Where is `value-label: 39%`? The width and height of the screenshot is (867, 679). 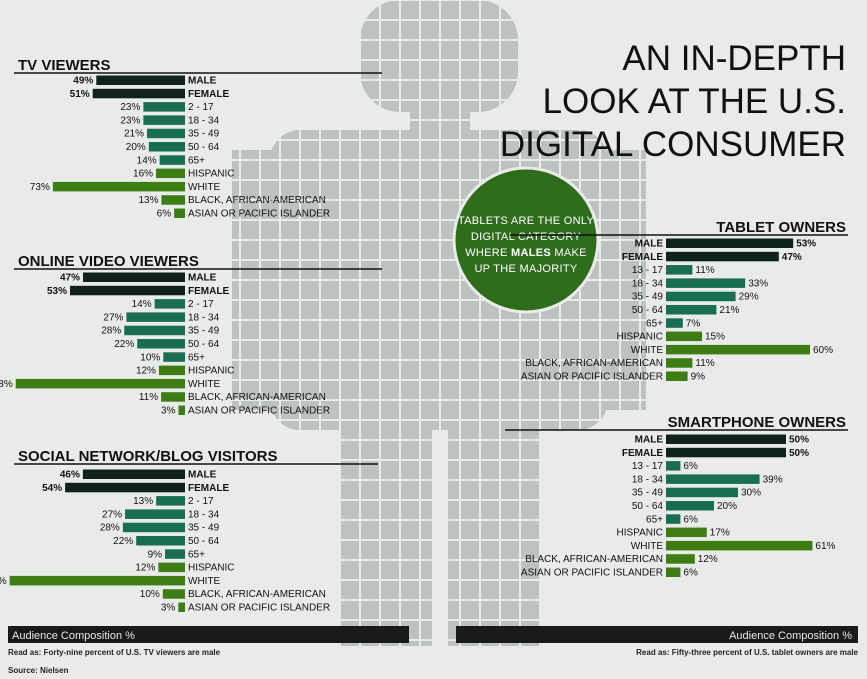
value-label: 39% is located at coordinates (773, 479).